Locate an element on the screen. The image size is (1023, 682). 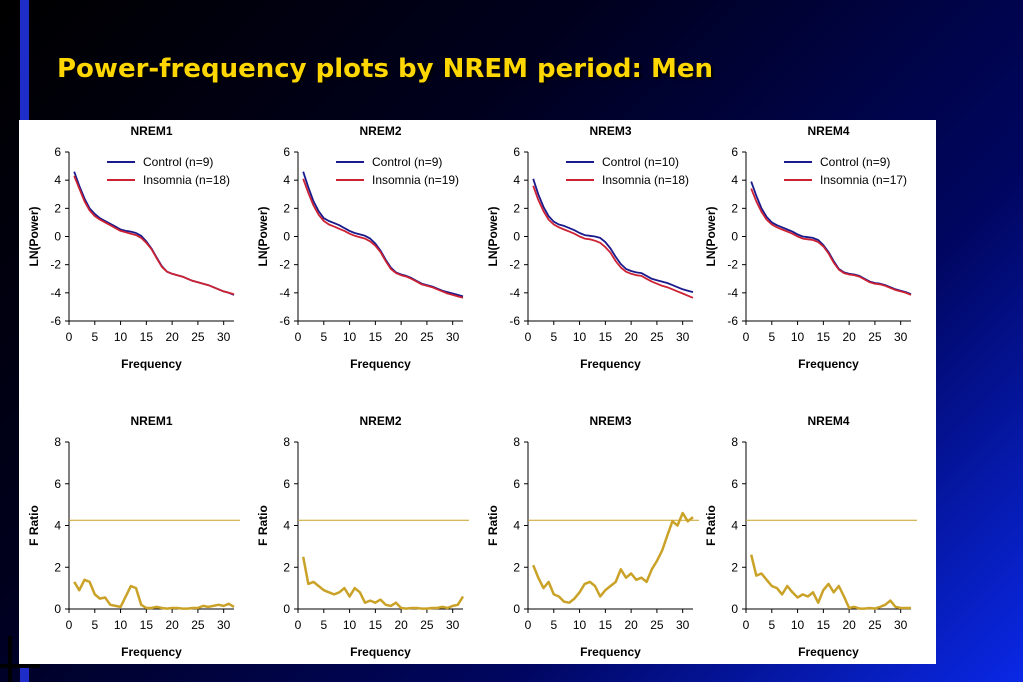
chart-fratio-1: NREM1 0 2 4 6 8 0 5 10 15 20 25 30 Frequency F Ratio is located at coordinates (133, 536).